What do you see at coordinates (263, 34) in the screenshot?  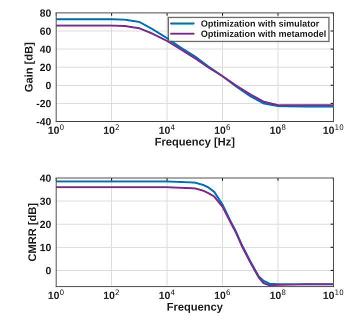 I see `legend-label: Optimization with metamodel` at bounding box center [263, 34].